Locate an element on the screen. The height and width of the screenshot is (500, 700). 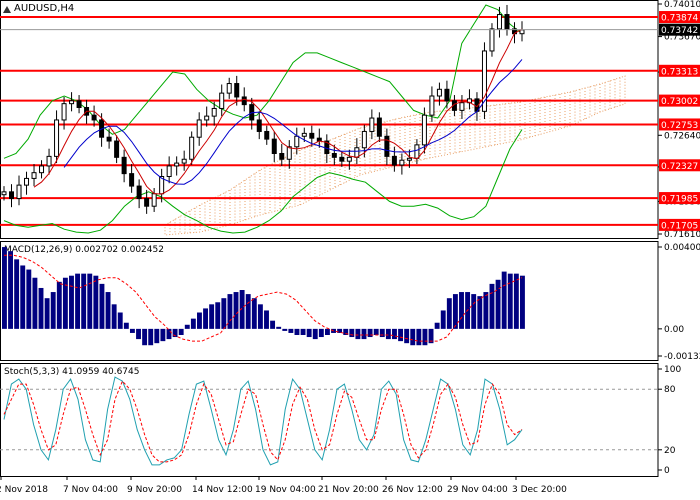
x-tick-label: 7 Nov 04:00 is located at coordinates (90, 490).